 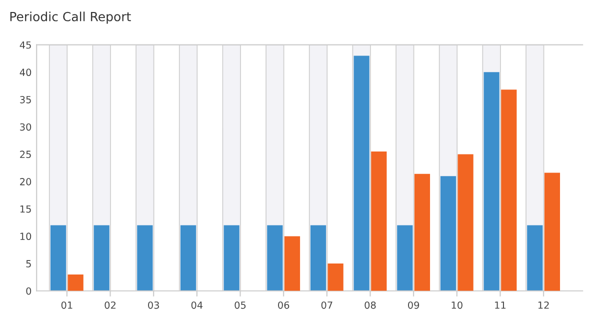 I want to click on x-tick-label: 07, so click(x=326, y=305).